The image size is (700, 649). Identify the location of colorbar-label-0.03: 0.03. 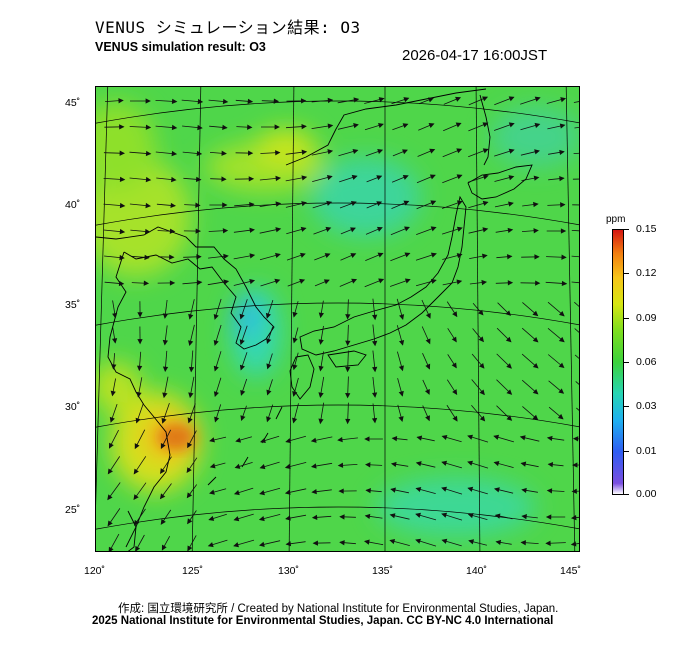
(646, 406).